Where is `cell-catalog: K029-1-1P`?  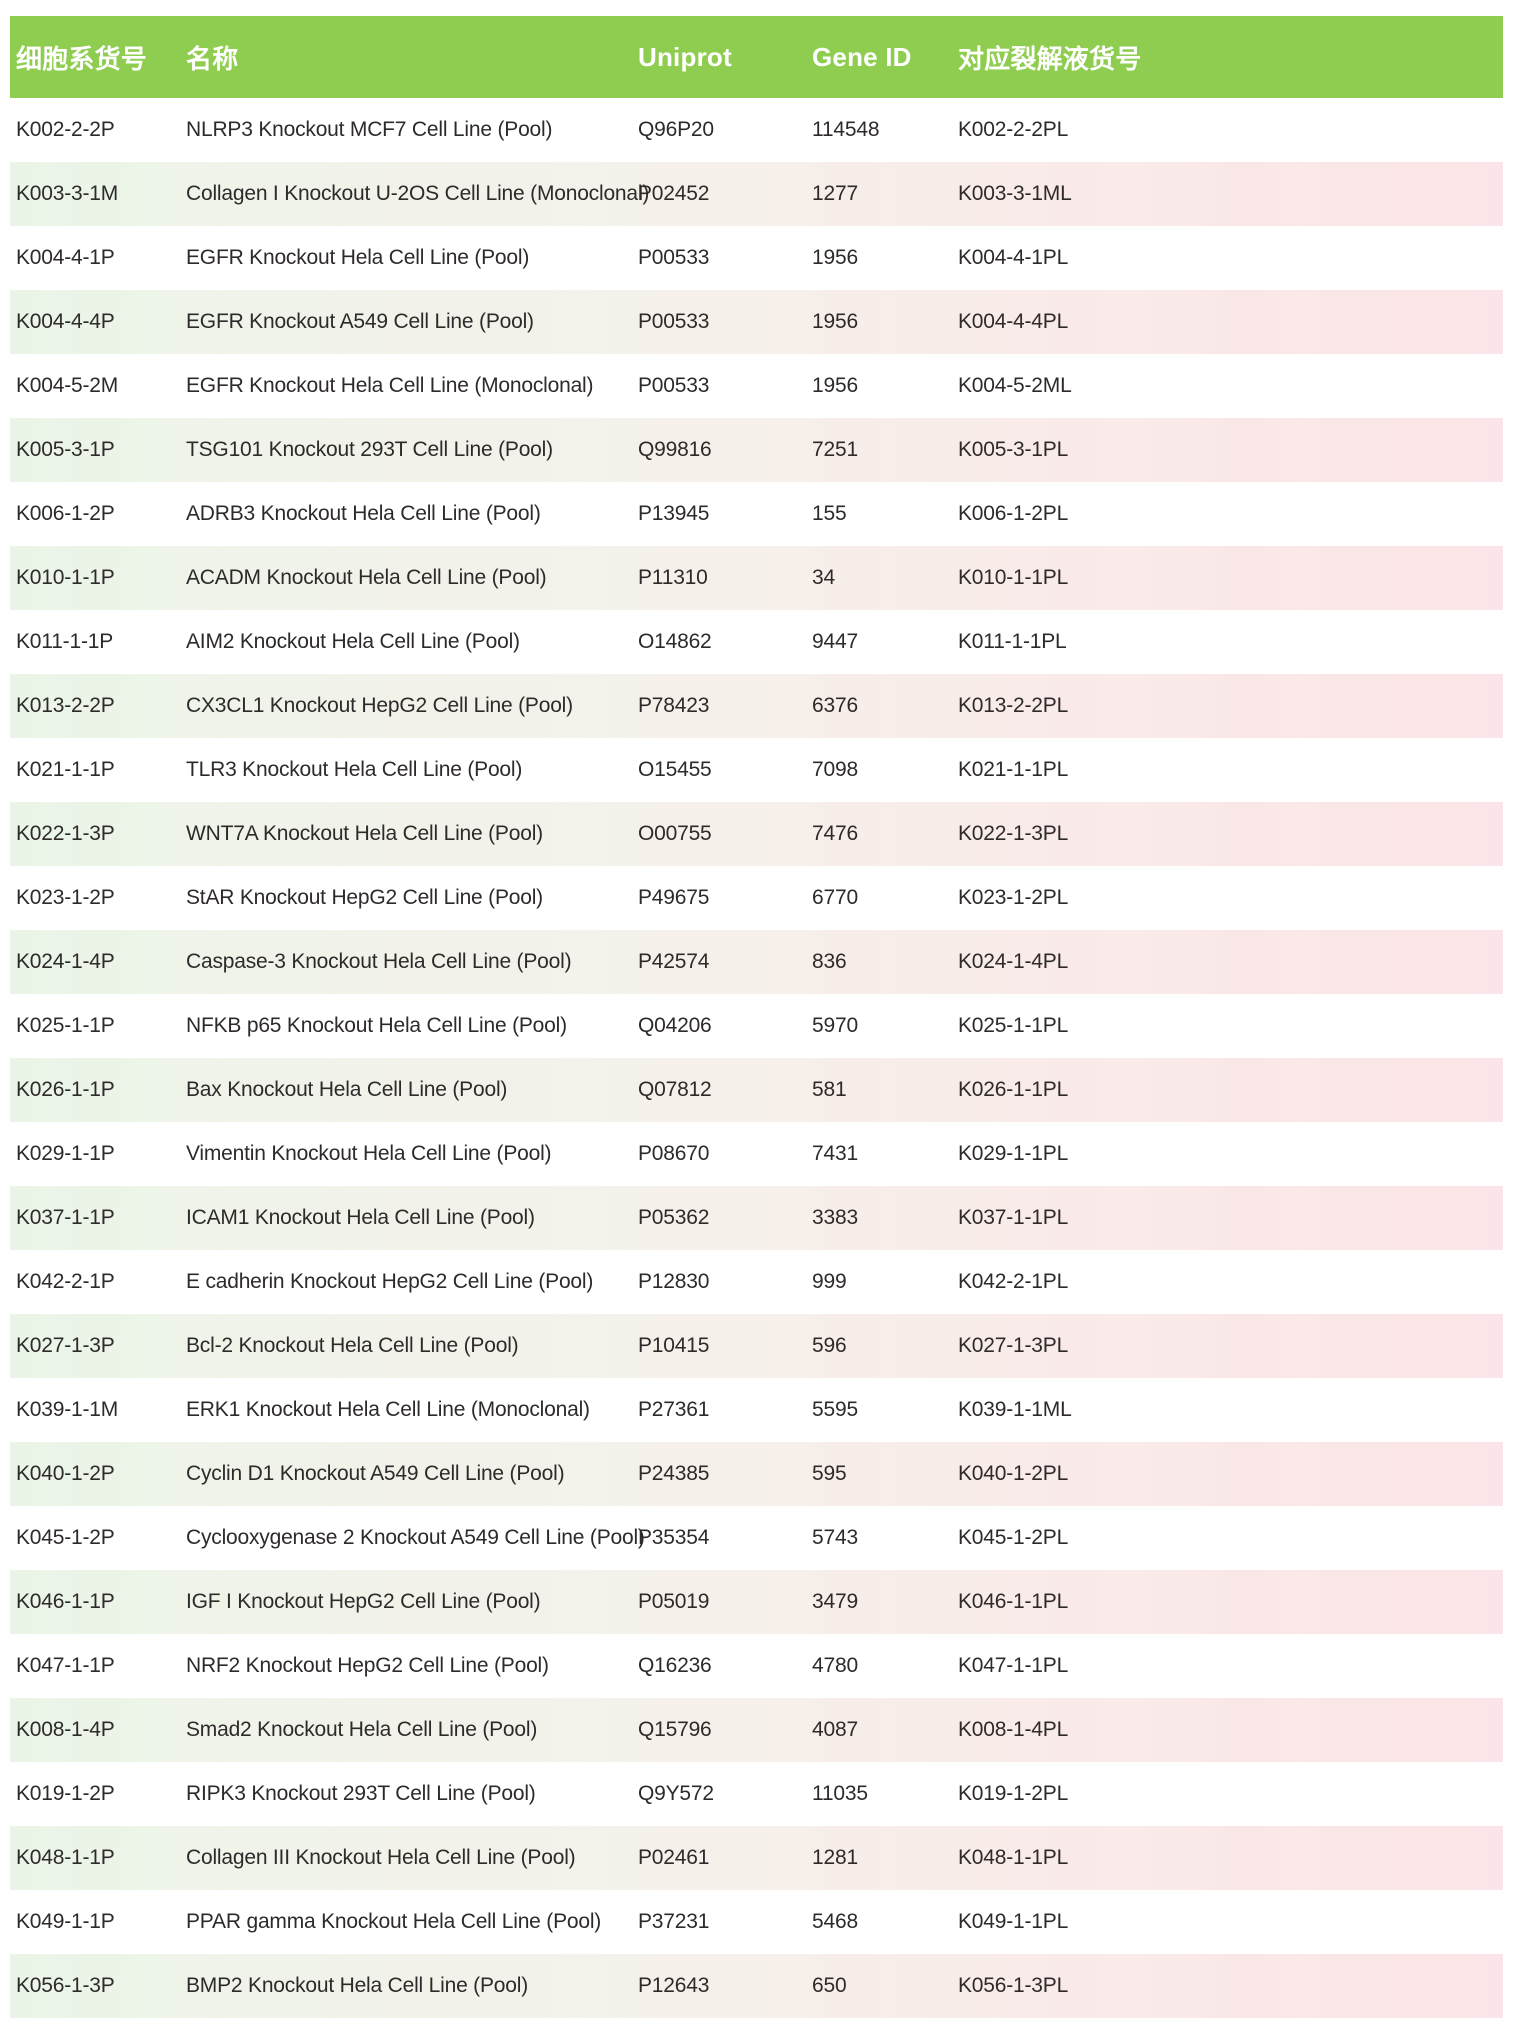
cell-catalog: K029-1-1P is located at coordinates (65, 1153).